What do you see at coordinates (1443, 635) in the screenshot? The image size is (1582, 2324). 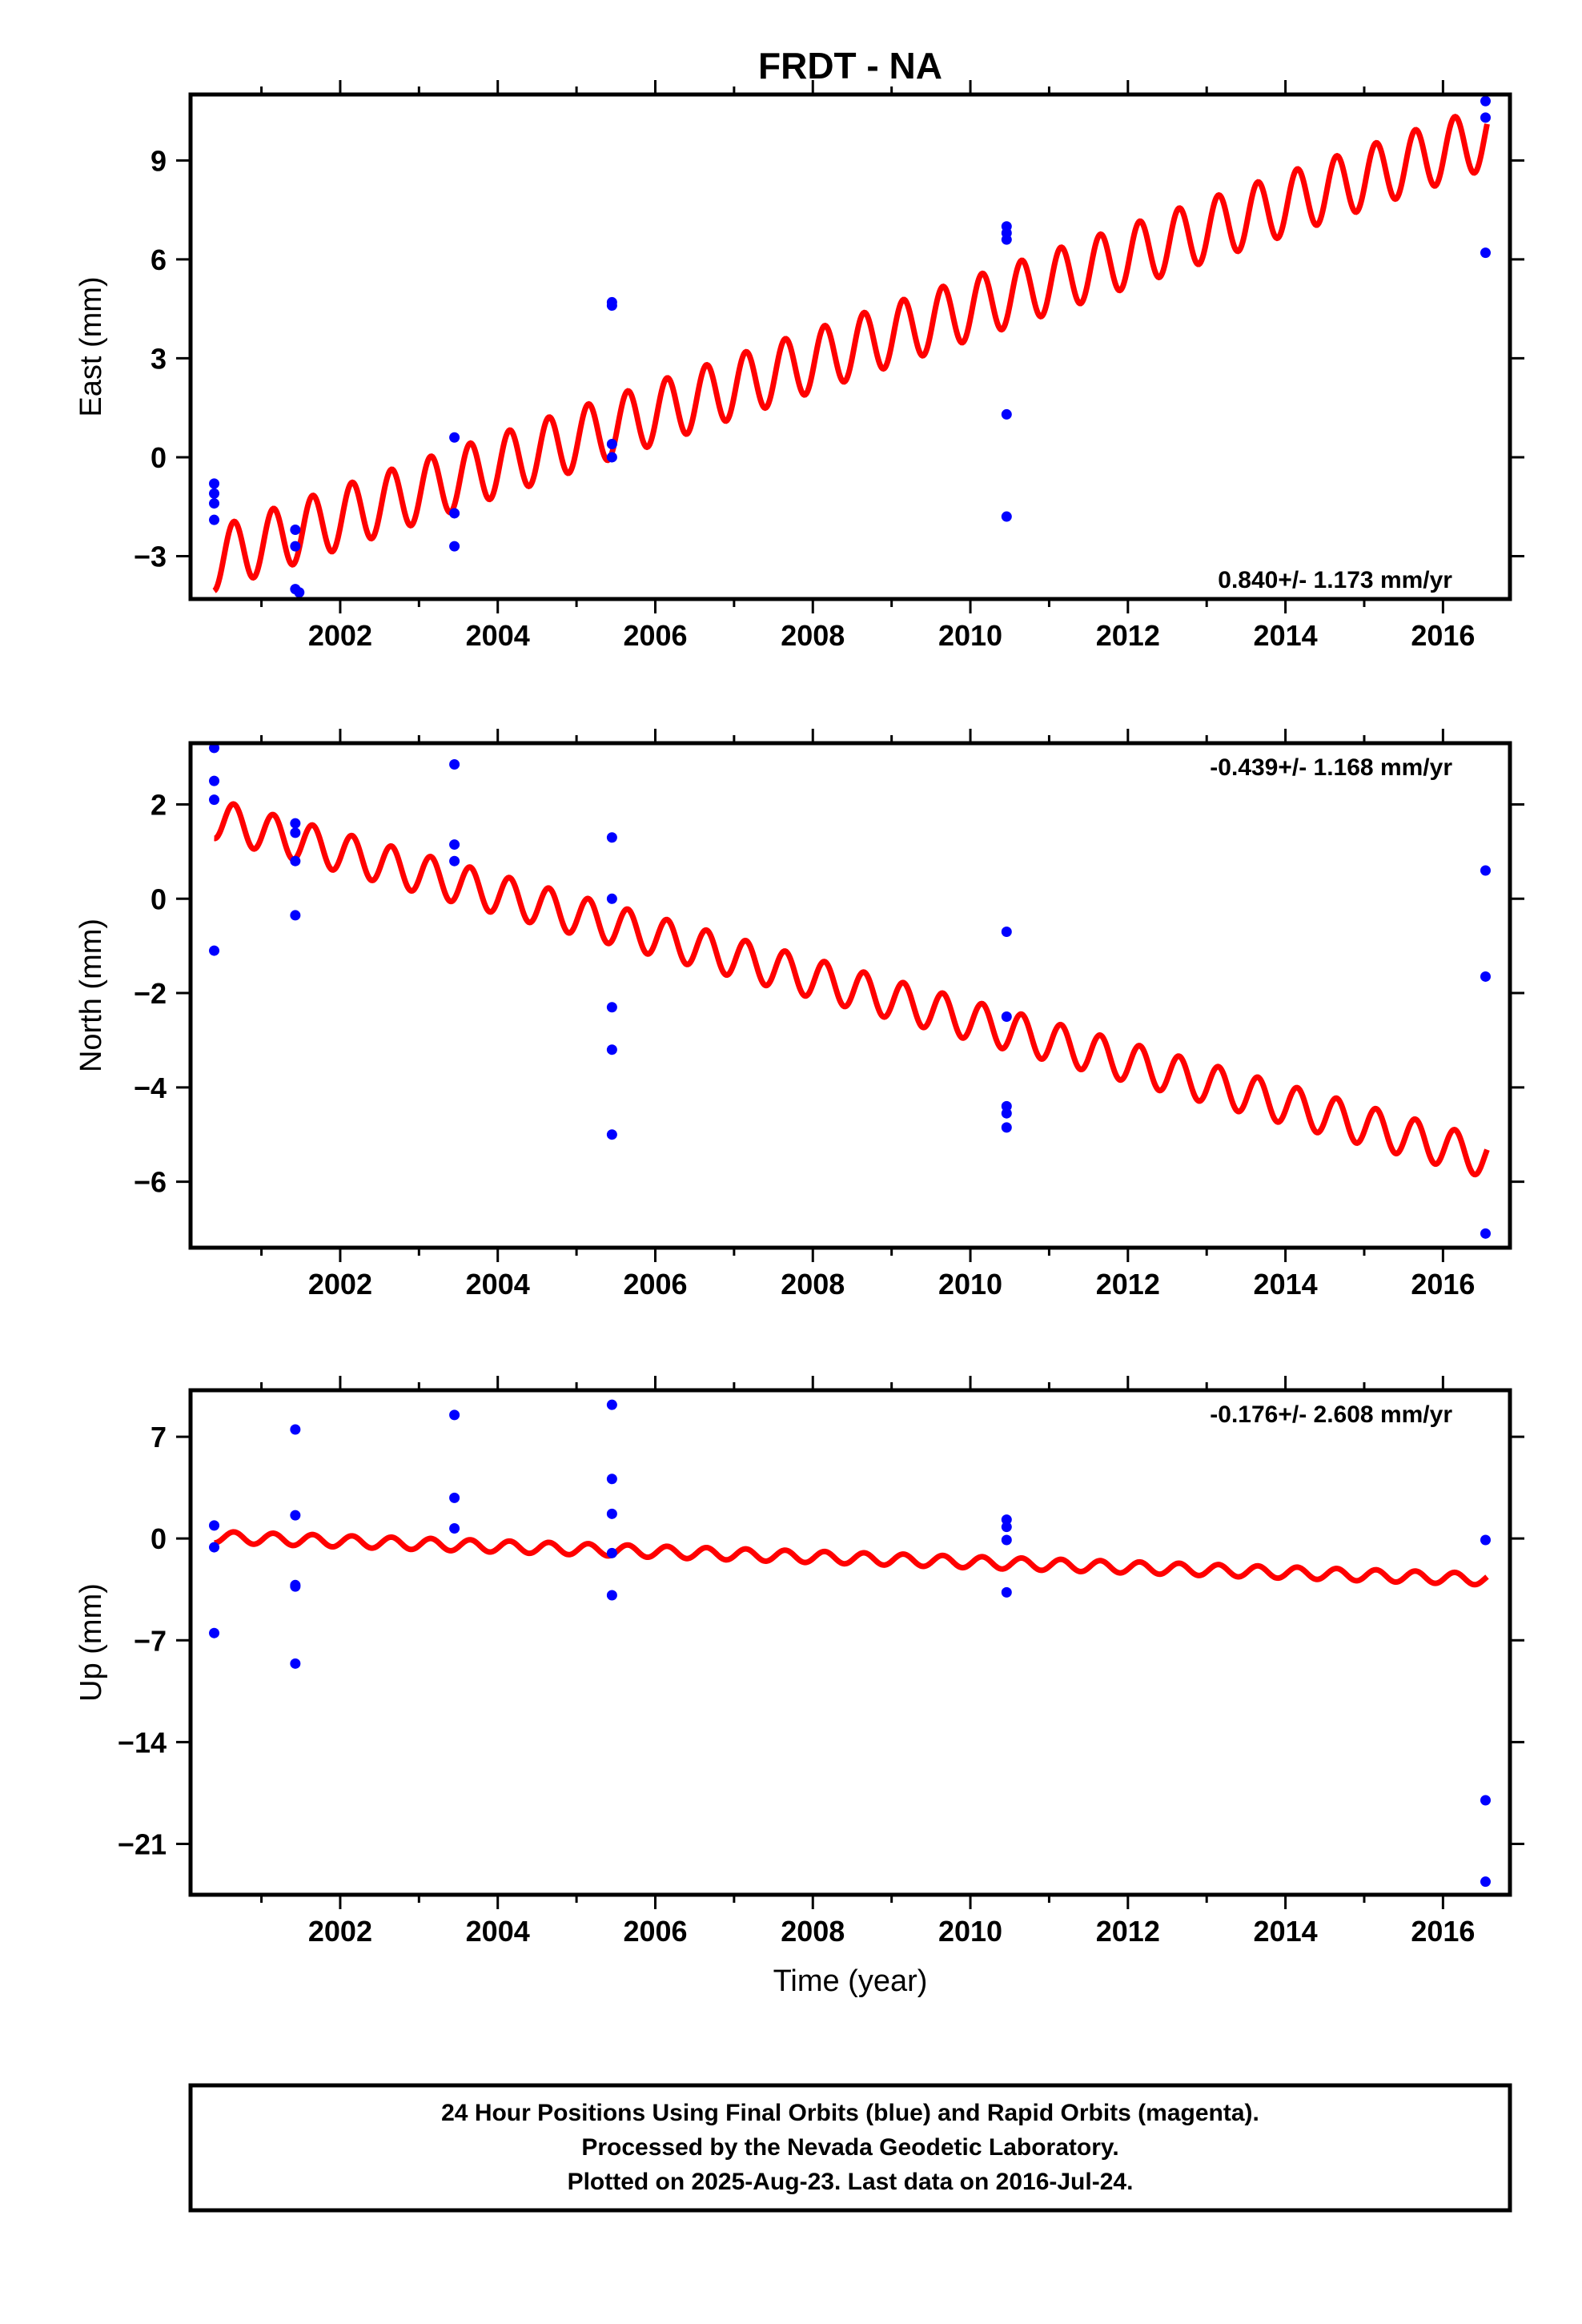 I see `east-x-tick-label: 2016` at bounding box center [1443, 635].